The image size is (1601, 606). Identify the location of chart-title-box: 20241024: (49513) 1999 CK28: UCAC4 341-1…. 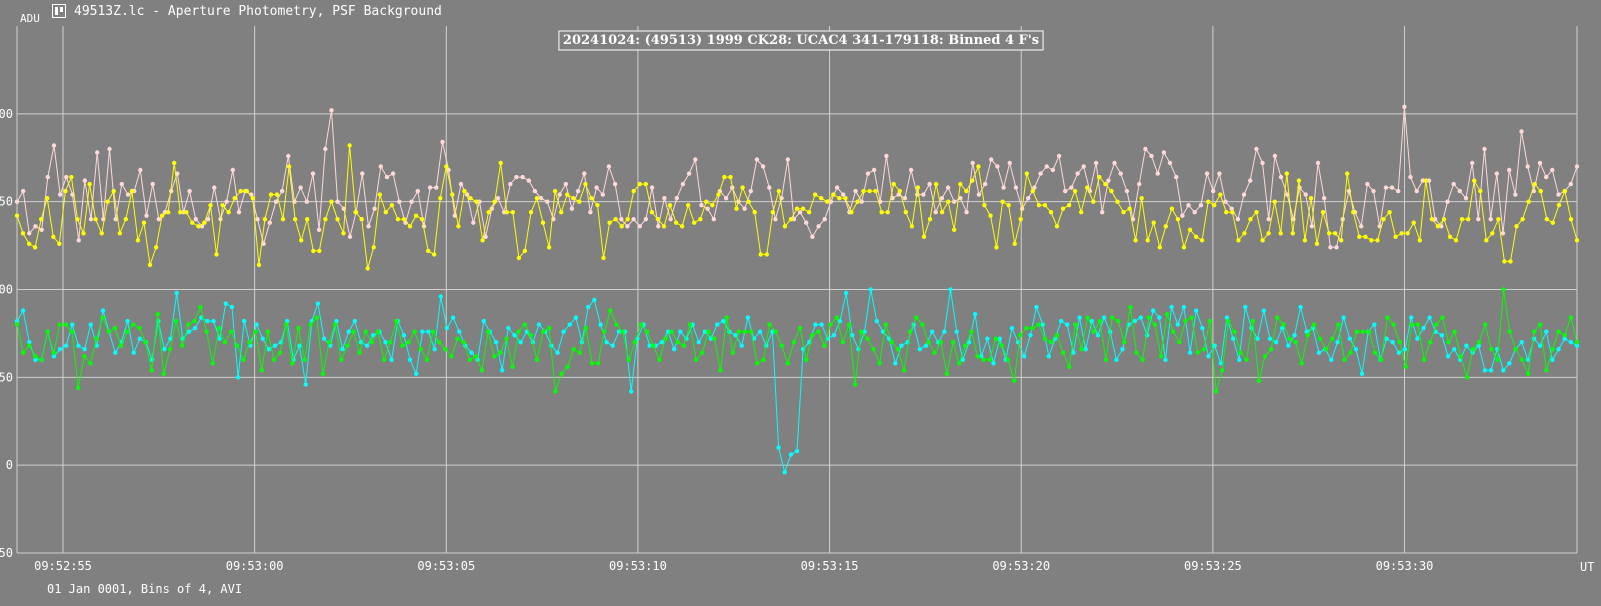
(801, 40).